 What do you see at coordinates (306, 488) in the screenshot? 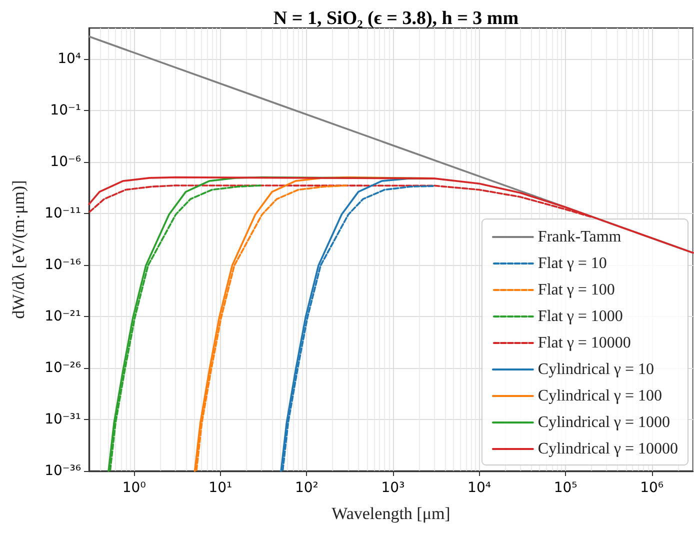
I see `x-tick-label: 10²` at bounding box center [306, 488].